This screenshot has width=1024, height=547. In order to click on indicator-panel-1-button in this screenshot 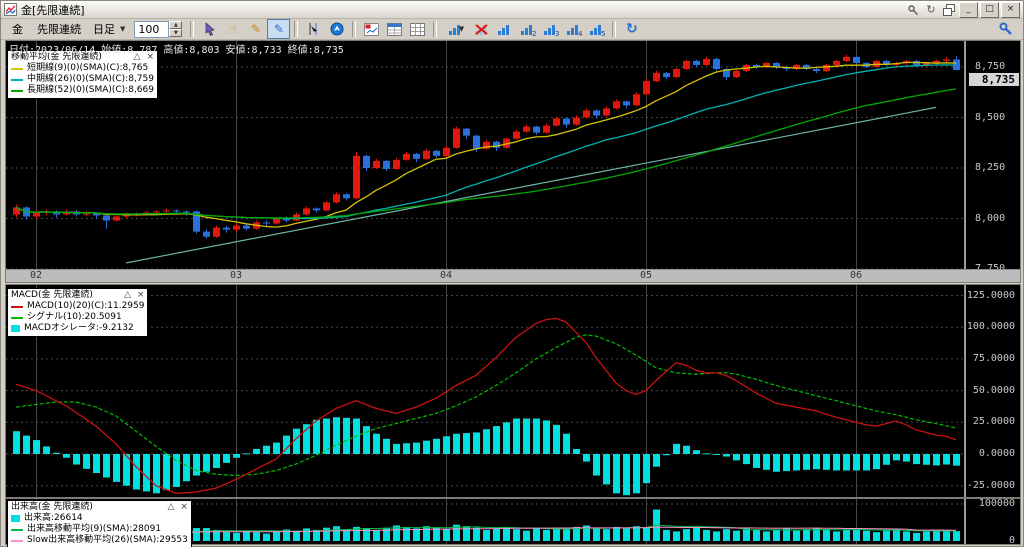, I will do `click(504, 29)`.